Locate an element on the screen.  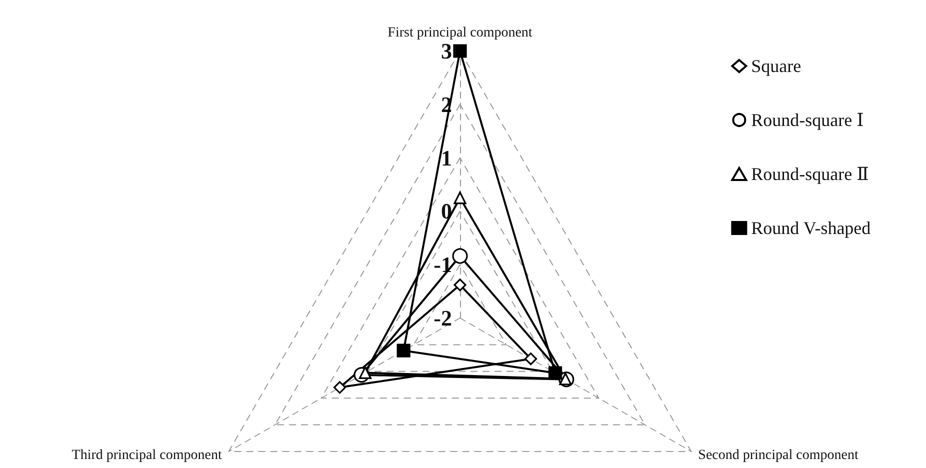
y-tick-label: 1 is located at coordinates (446, 157).